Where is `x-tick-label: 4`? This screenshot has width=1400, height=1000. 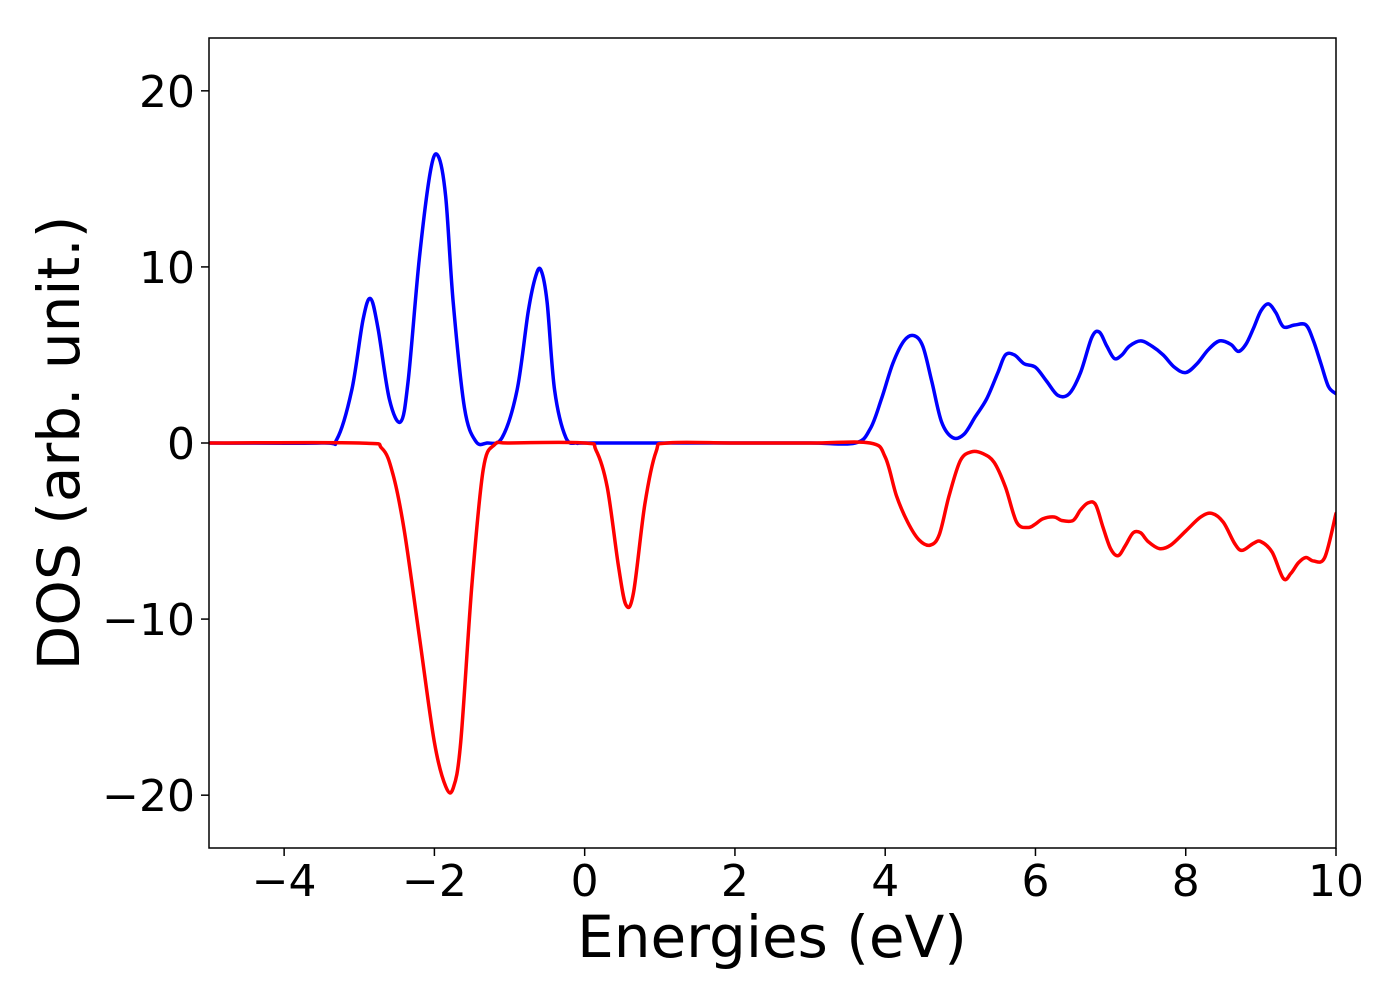 x-tick-label: 4 is located at coordinates (885, 881).